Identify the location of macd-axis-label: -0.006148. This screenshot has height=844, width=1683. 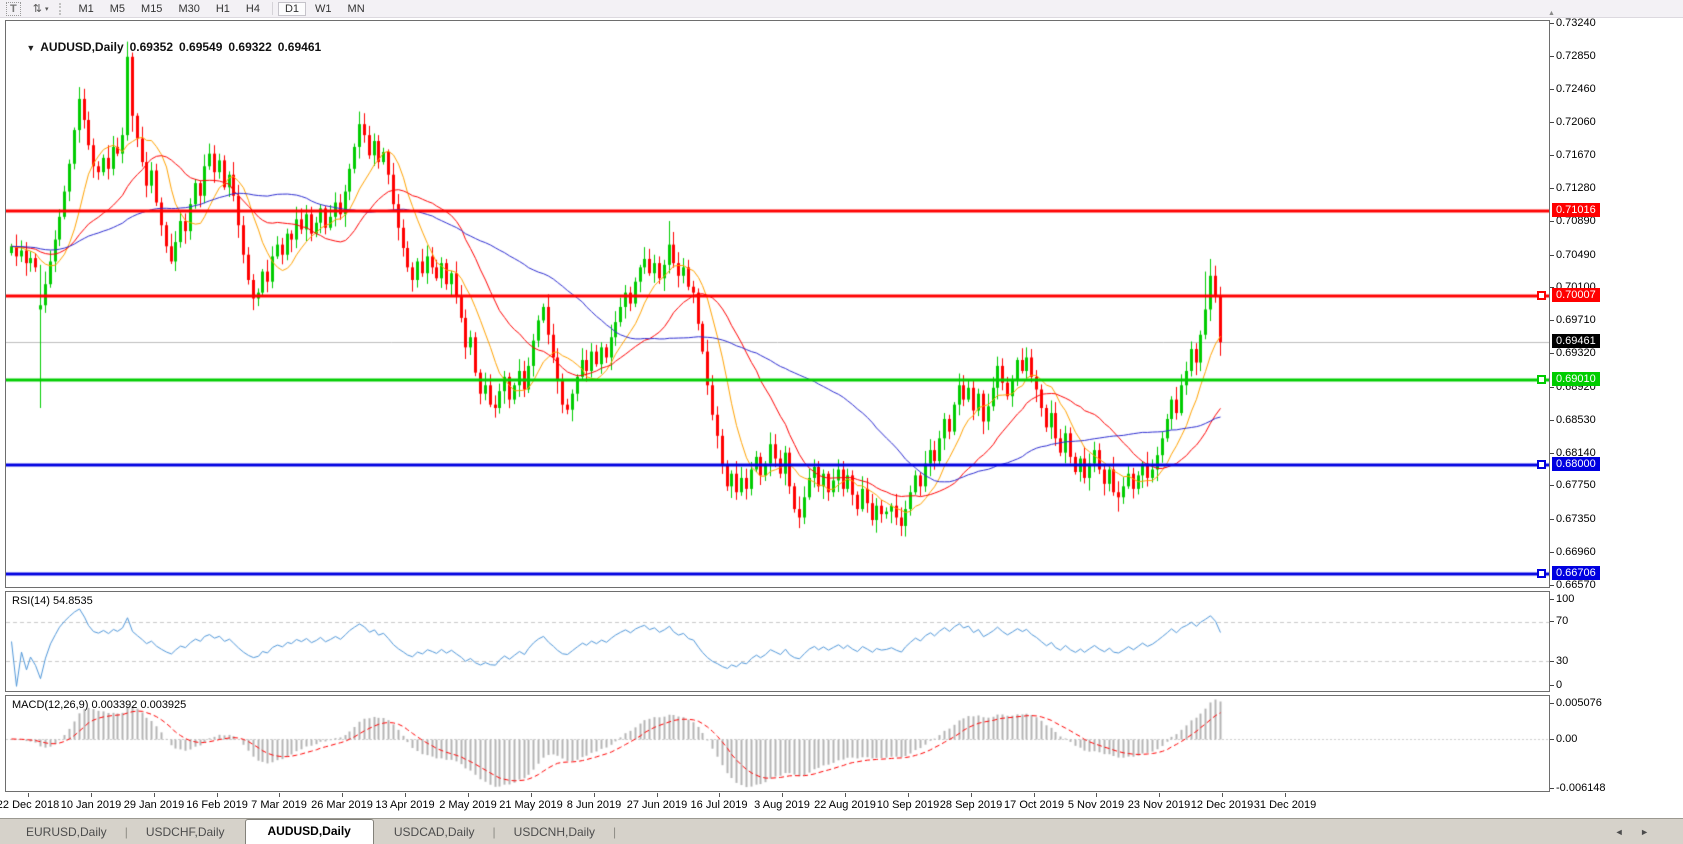
(1581, 788).